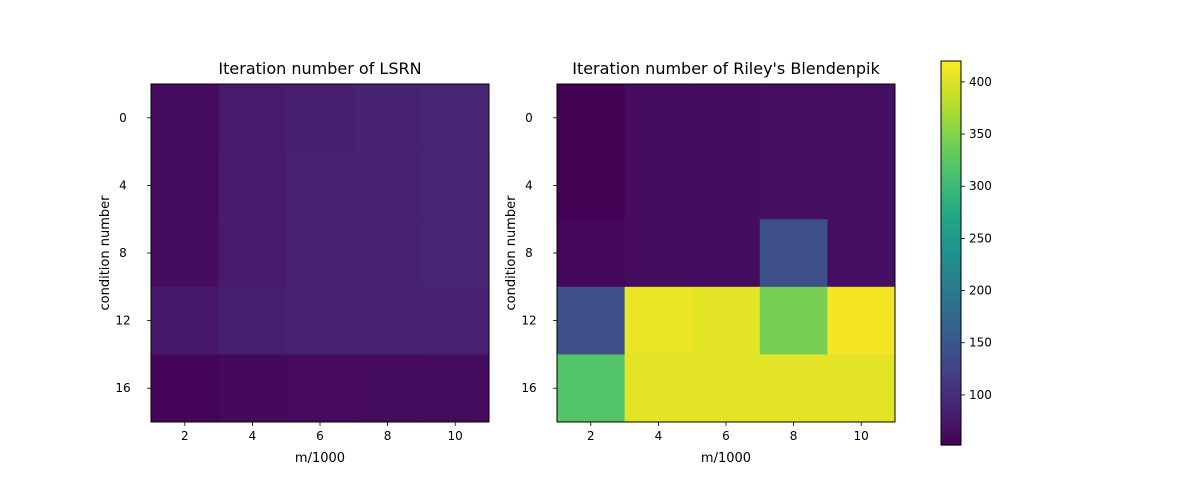  I want to click on x-tick-label: 8, so click(388, 436).